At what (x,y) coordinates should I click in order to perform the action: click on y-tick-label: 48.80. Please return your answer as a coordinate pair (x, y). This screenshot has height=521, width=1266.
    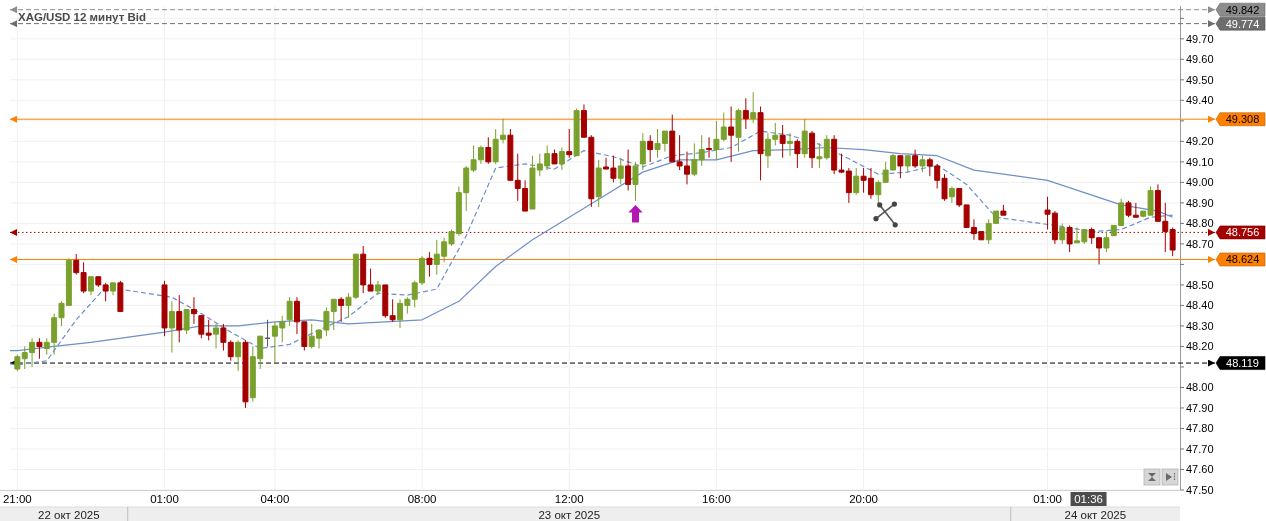
    Looking at the image, I should click on (1200, 223).